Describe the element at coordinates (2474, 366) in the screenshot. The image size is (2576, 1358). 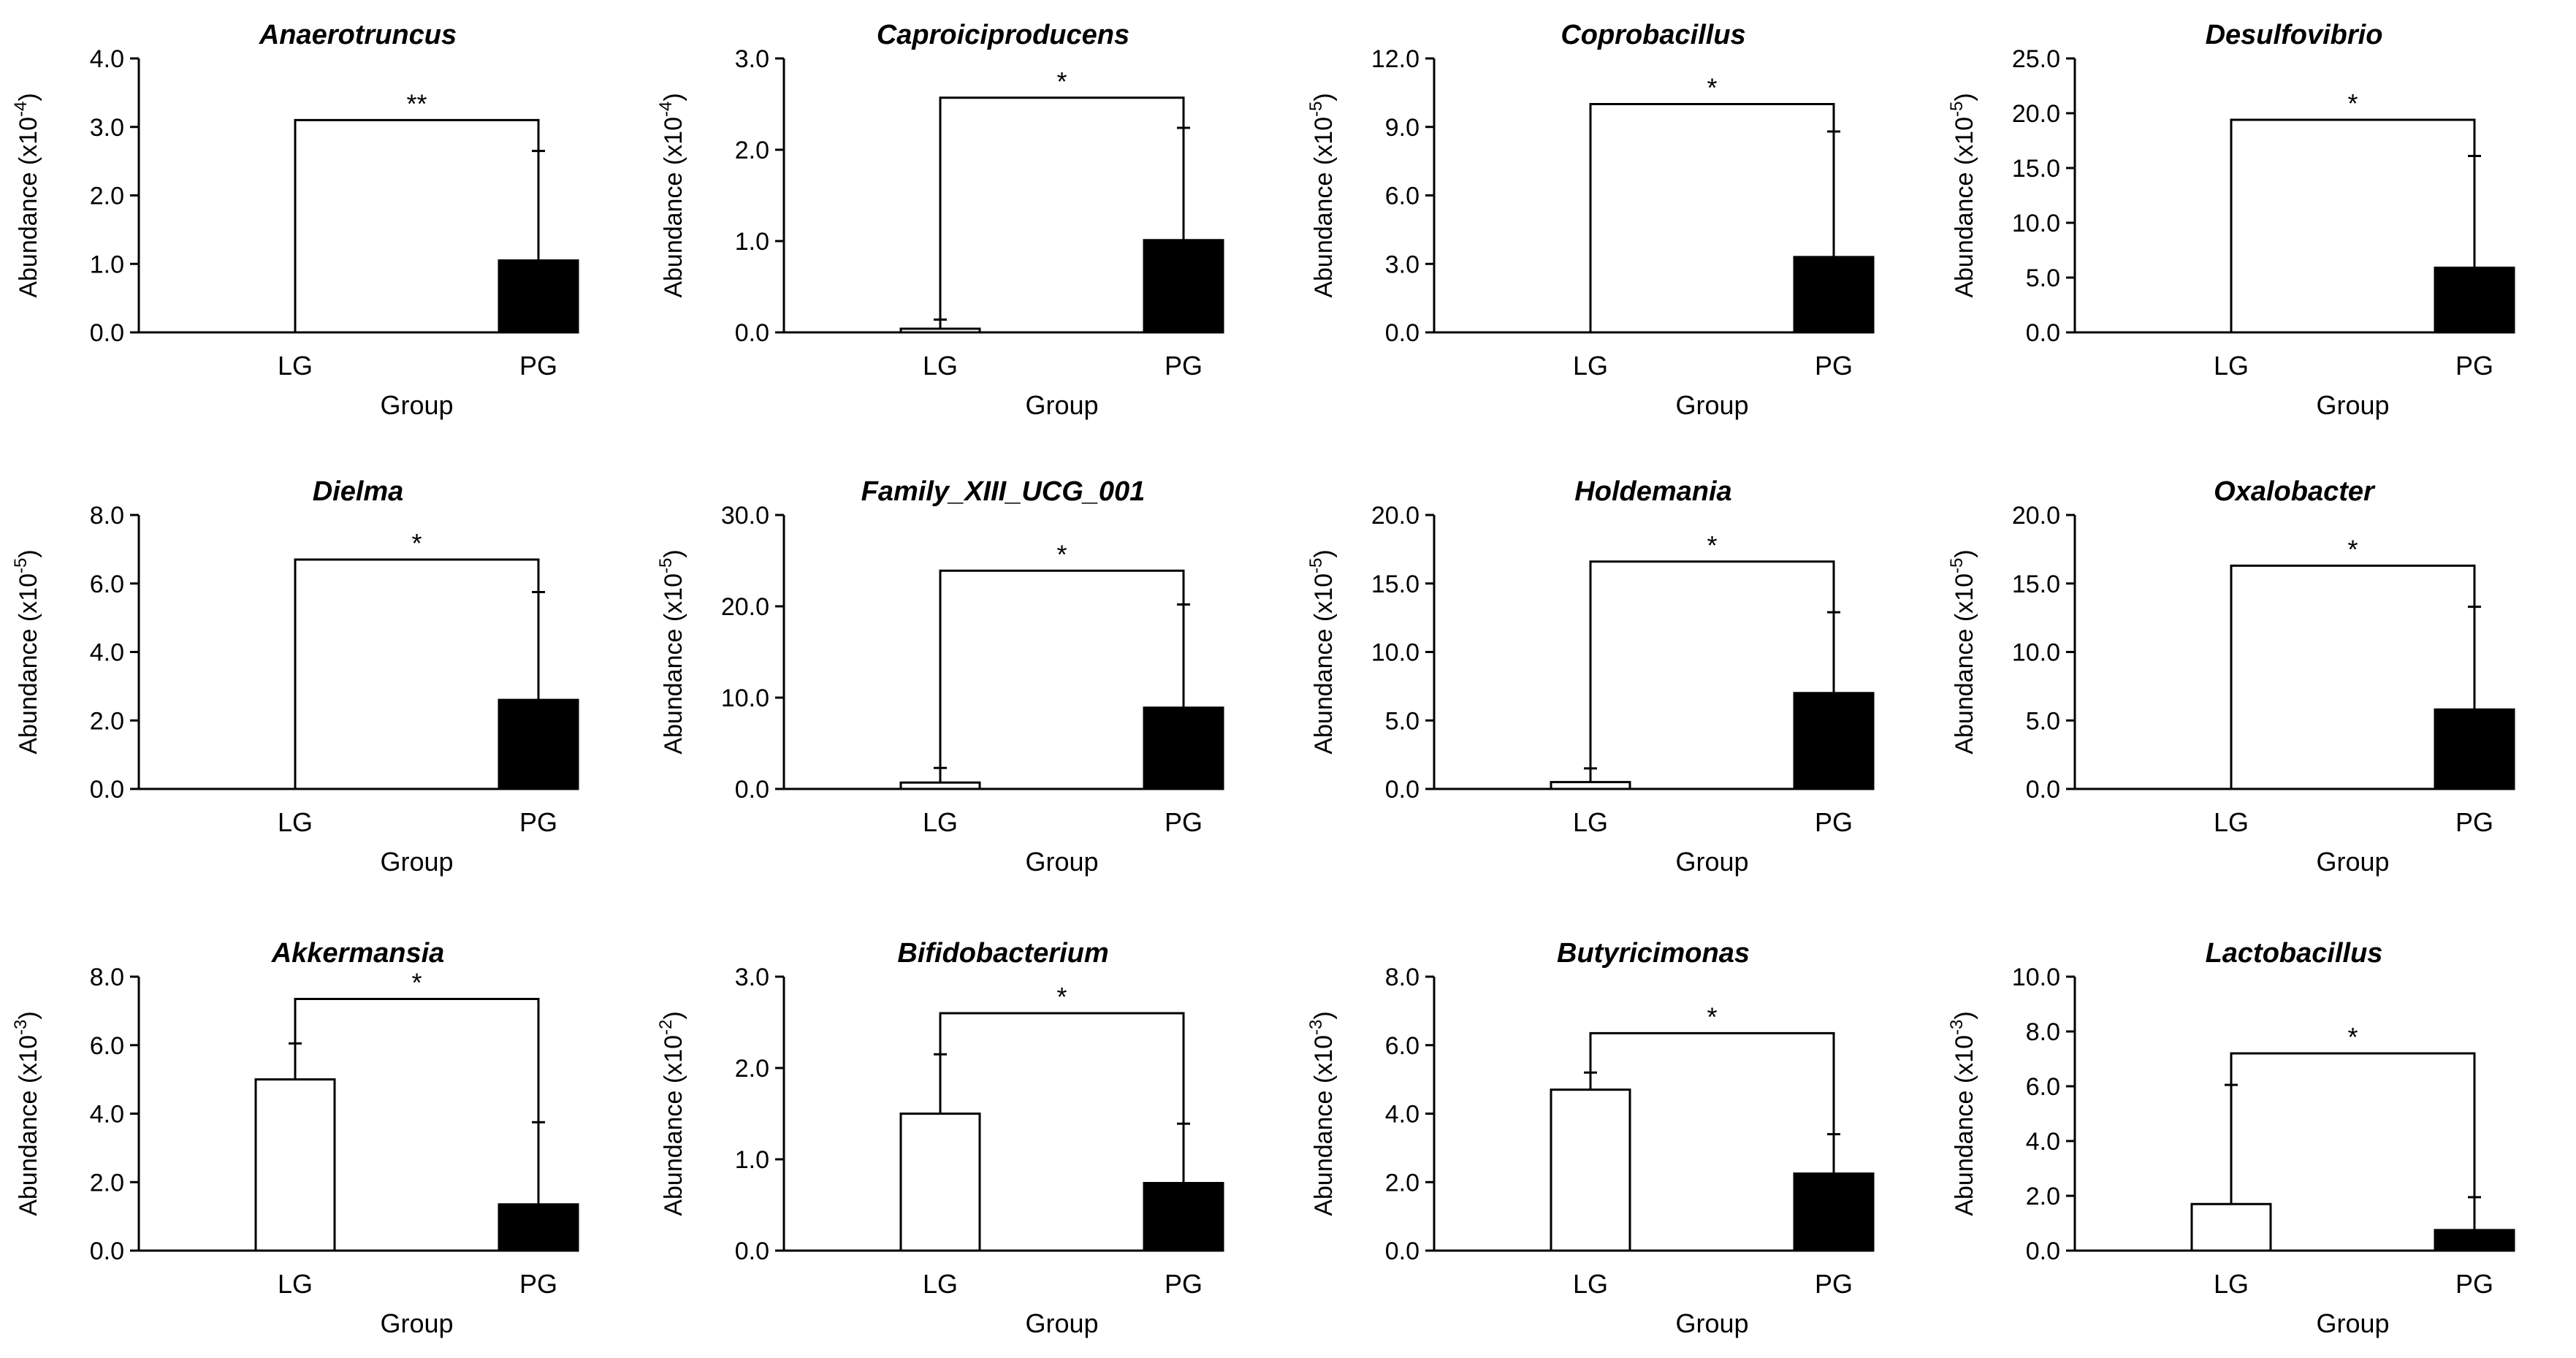
I see `x-tick-label: PG` at that location.